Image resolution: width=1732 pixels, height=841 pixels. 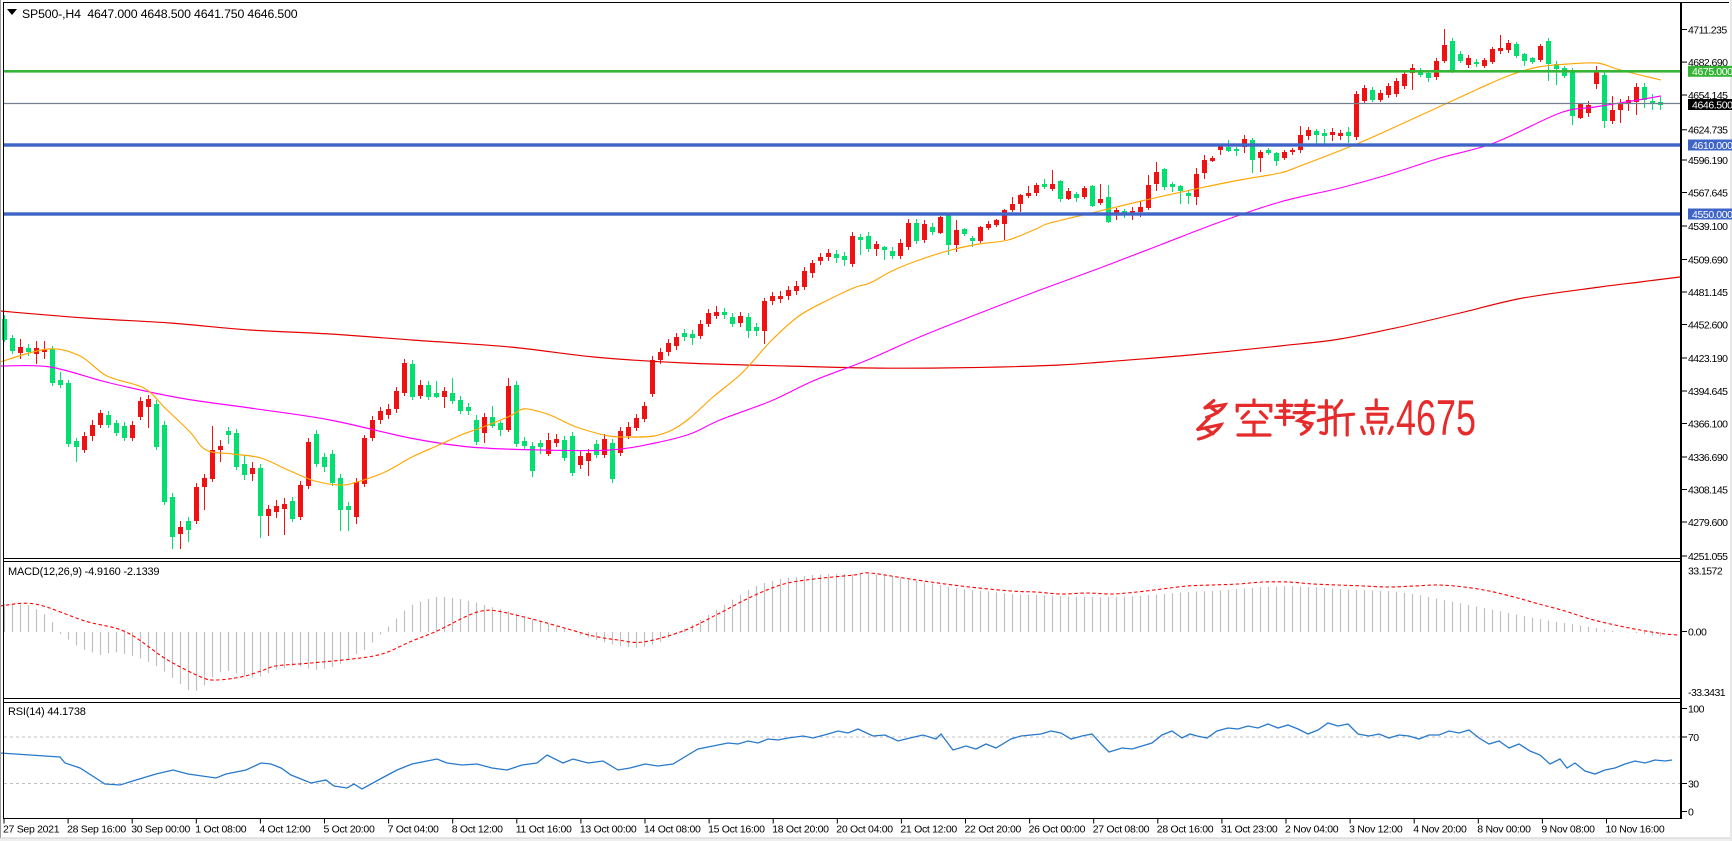 What do you see at coordinates (1708, 325) in the screenshot?
I see `svg-text: 4452.600` at bounding box center [1708, 325].